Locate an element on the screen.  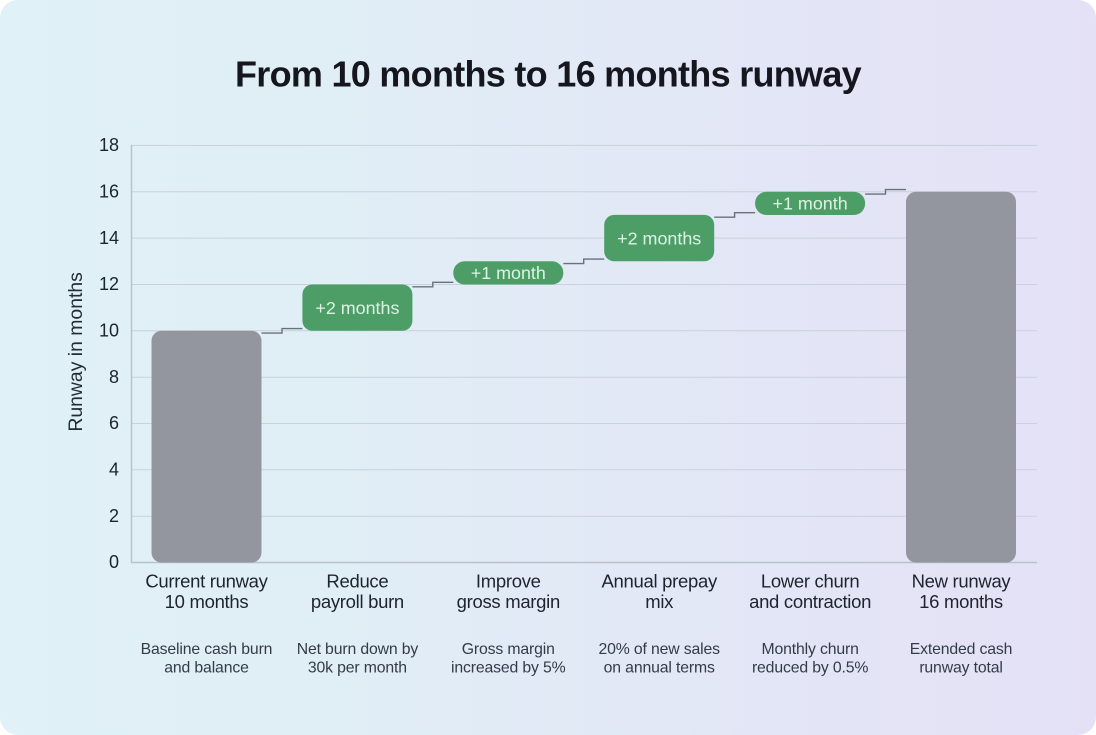
svg-text: Extended cash is located at coordinates (961, 649).